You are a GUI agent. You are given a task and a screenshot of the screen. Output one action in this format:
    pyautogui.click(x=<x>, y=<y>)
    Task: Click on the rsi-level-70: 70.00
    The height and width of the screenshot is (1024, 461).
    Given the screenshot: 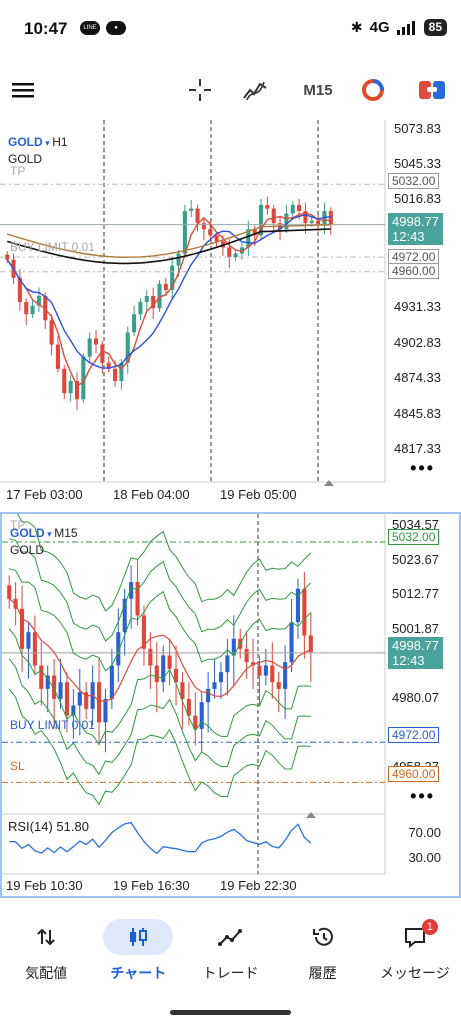 What is the action you would take?
    pyautogui.click(x=424, y=832)
    